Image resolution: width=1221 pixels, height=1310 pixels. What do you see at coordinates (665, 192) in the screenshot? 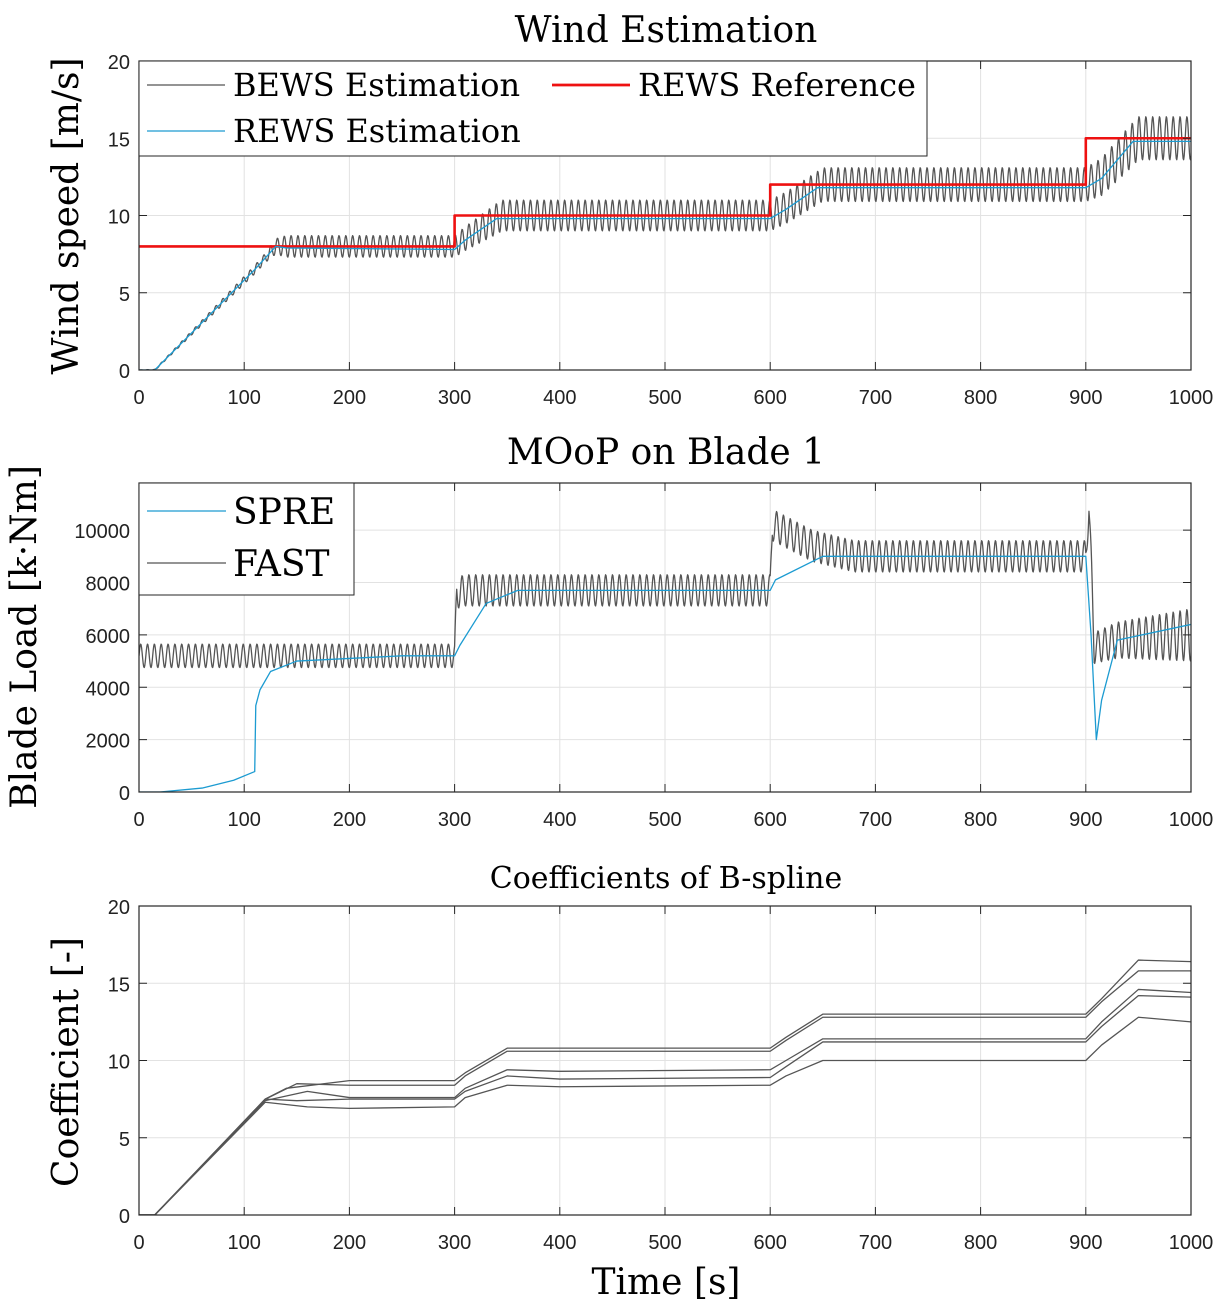
I see `series-line-rews-reference` at bounding box center [665, 192].